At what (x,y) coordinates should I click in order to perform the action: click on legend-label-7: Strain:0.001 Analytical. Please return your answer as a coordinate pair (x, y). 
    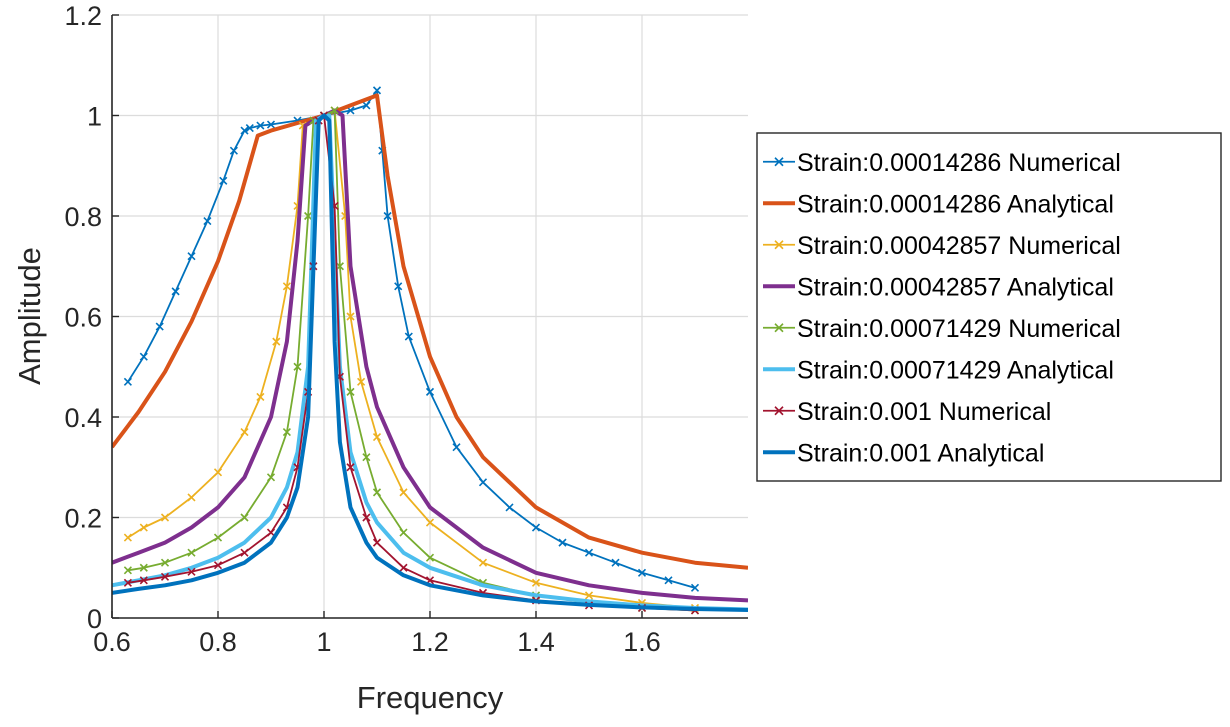
    Looking at the image, I should click on (920, 453).